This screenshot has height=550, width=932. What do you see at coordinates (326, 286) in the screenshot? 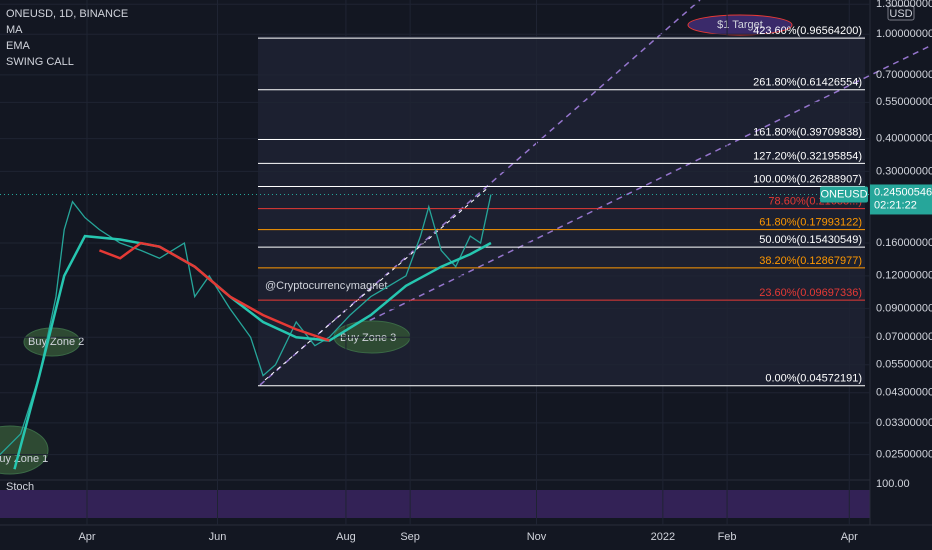
I see `annotation: @Cryptocurrencymagnet` at bounding box center [326, 286].